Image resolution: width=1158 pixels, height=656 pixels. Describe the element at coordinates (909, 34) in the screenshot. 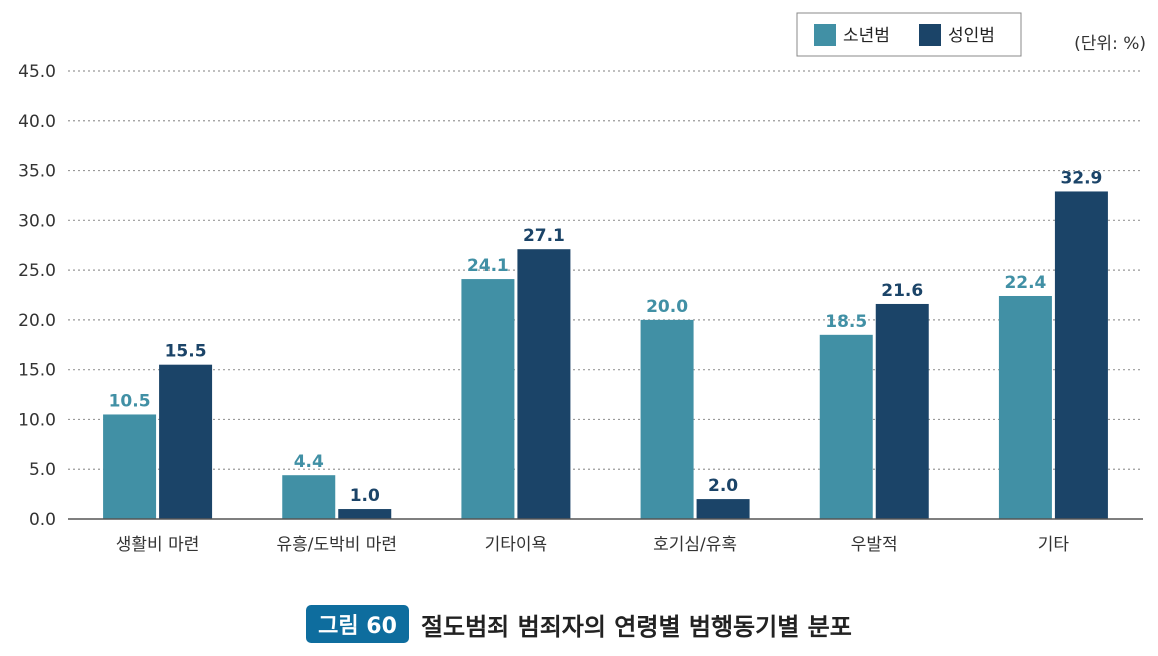

I see `legend: 소년범 성인범` at that location.